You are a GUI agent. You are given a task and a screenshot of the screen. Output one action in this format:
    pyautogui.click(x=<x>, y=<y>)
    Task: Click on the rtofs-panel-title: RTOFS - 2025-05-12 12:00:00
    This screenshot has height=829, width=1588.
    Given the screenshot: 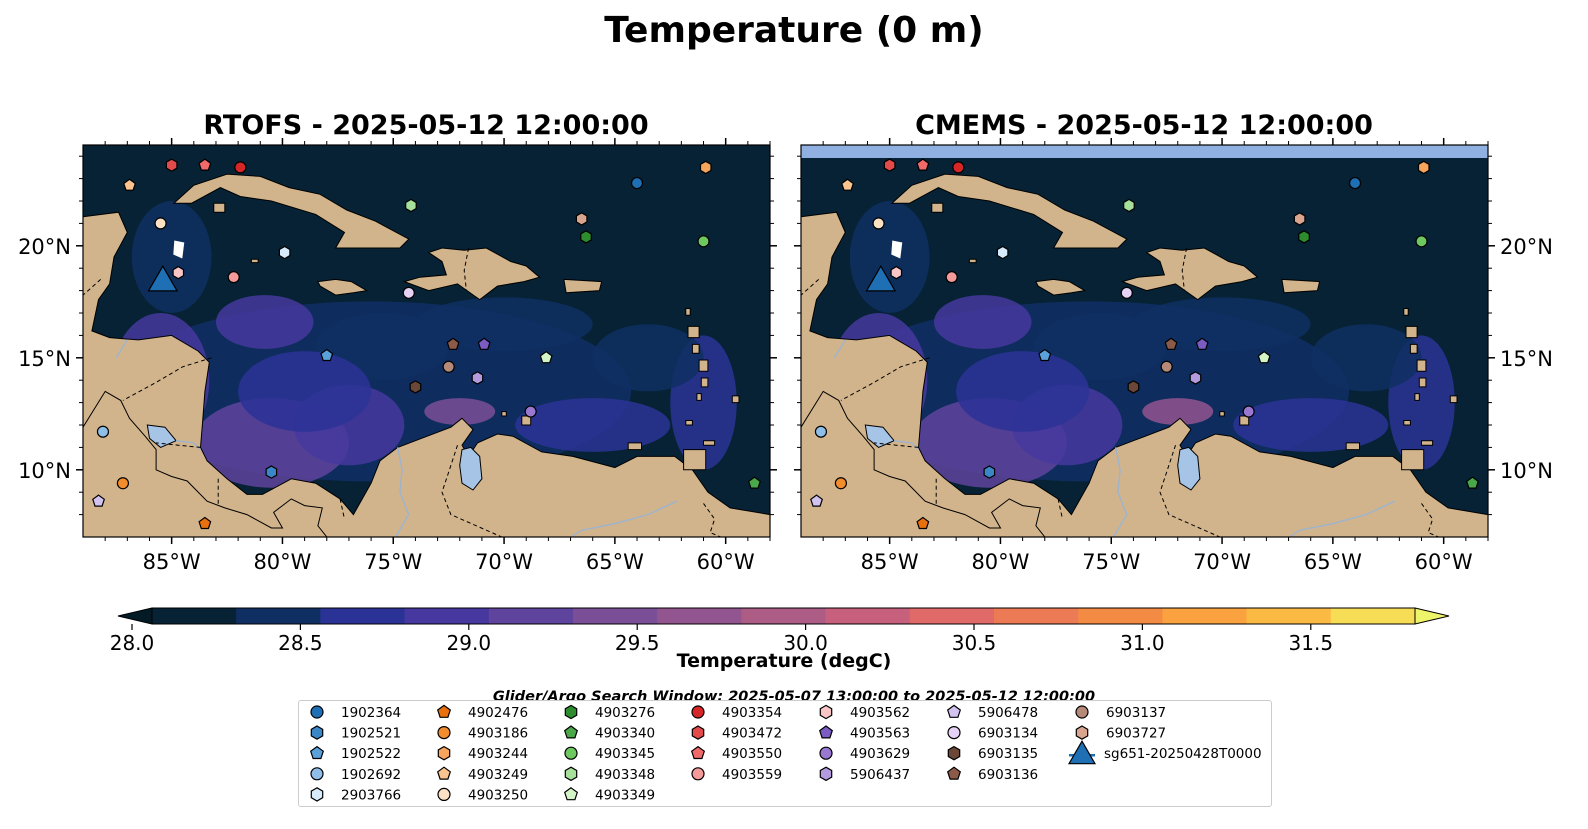 What is the action you would take?
    pyautogui.click(x=425, y=125)
    